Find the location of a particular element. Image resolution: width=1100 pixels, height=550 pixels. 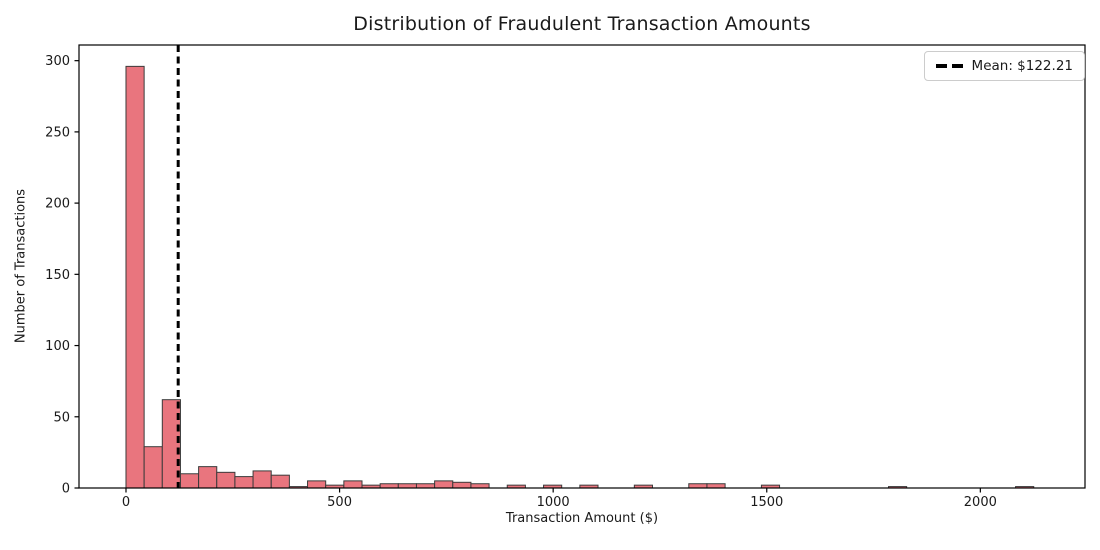

legend-label: Mean: $122.21 is located at coordinates (1022, 66).